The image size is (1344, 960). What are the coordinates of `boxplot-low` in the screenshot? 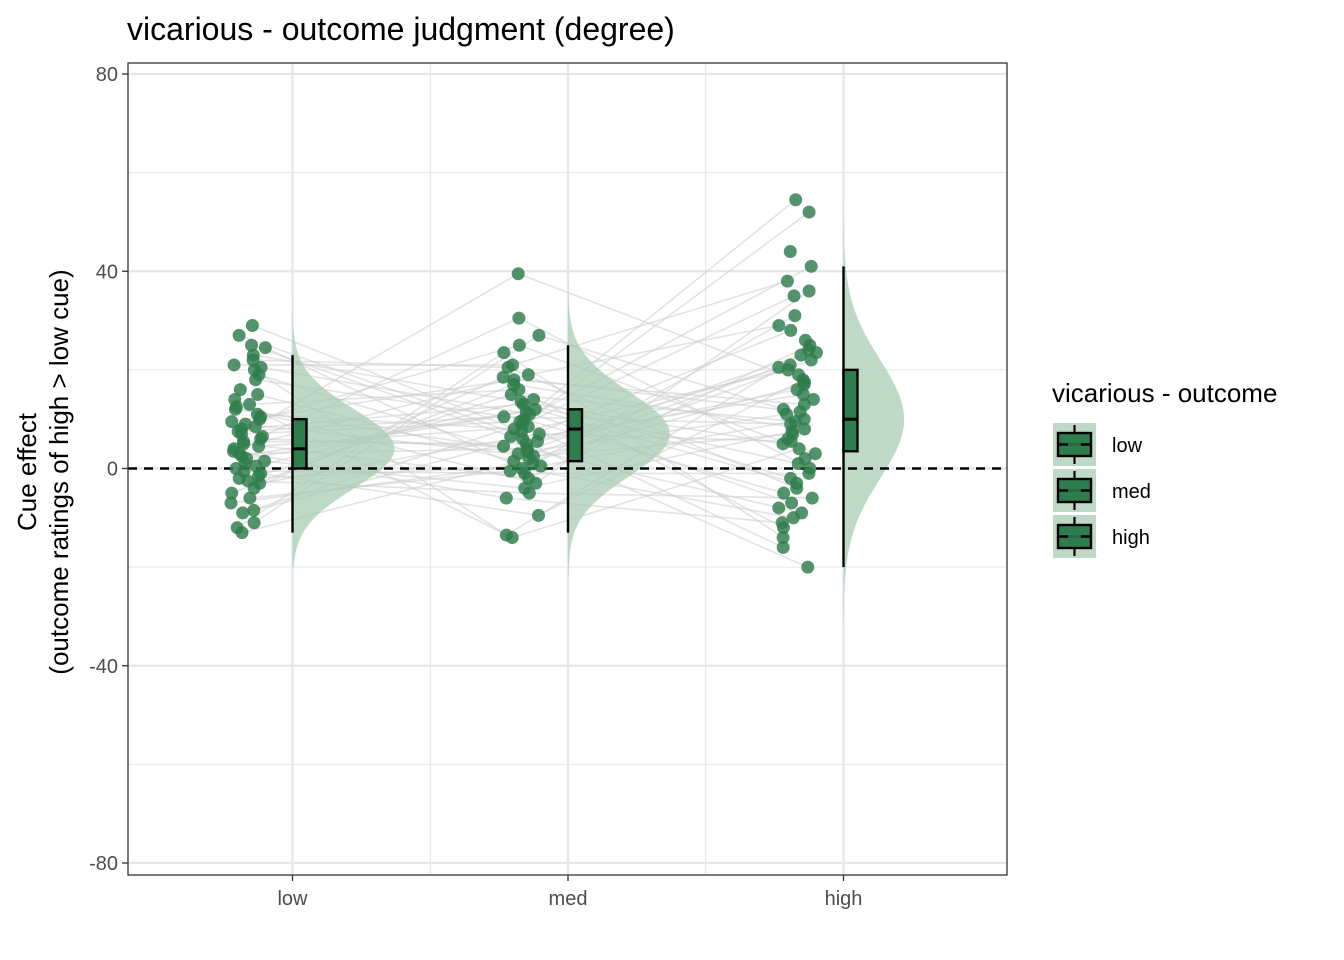 It's located at (299, 444).